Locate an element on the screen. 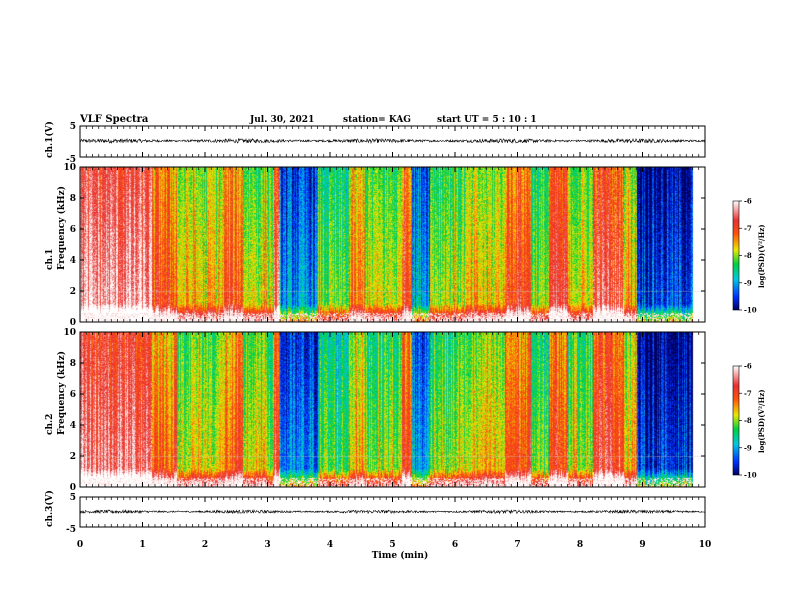 The image size is (792, 612). ch2-spectrogram-ytick: 0 is located at coordinates (73, 488).